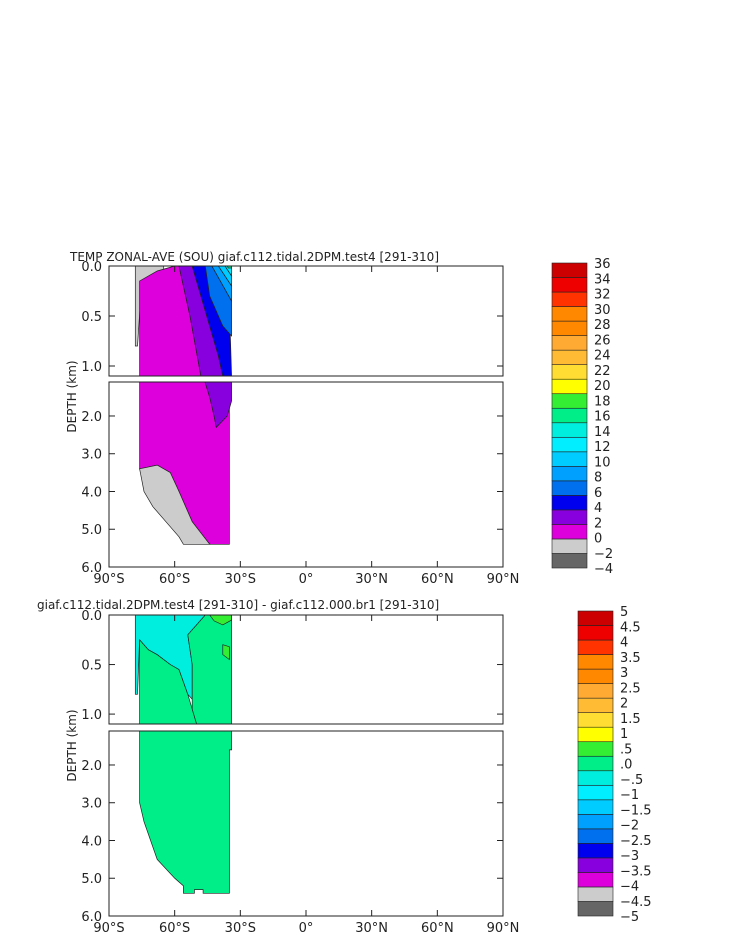 The image size is (733, 945). I want to click on colorbar-label: −1, so click(629, 795).